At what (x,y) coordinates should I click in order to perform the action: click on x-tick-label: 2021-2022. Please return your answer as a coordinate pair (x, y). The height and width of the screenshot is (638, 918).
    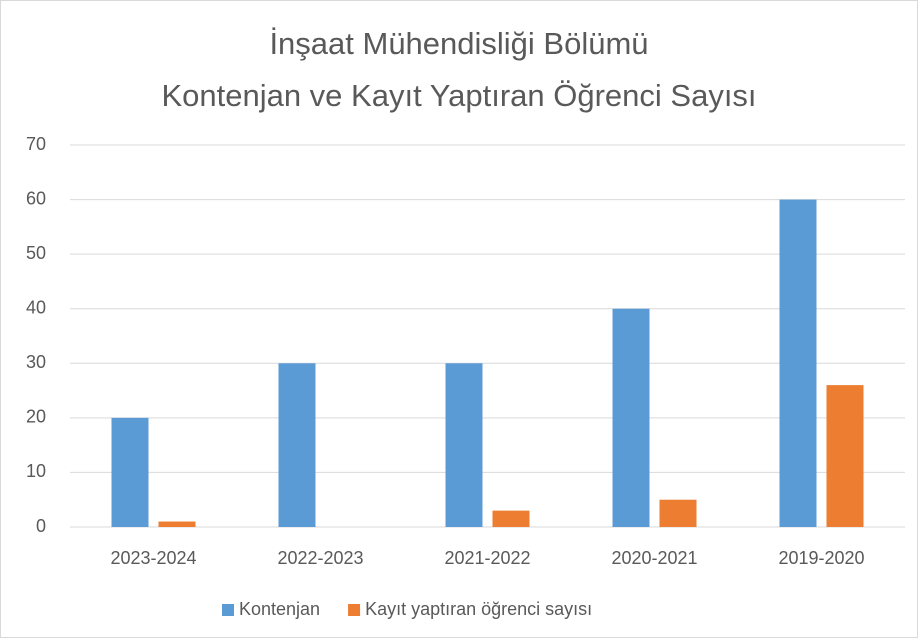
    Looking at the image, I should click on (487, 558).